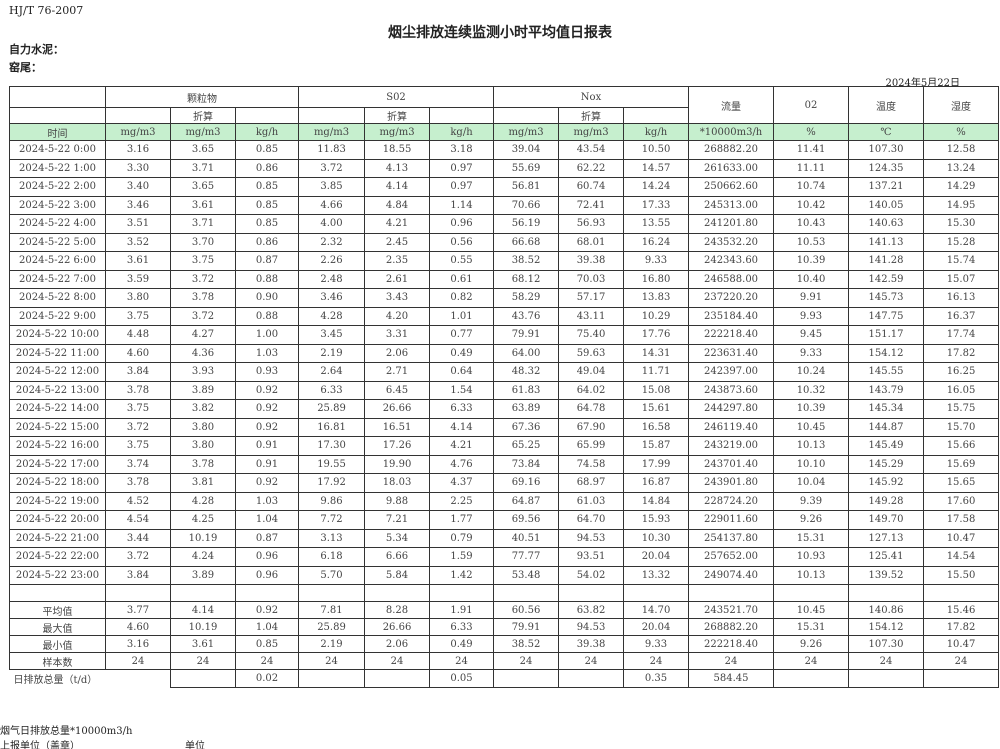 This screenshot has width=1000, height=749. What do you see at coordinates (961, 372) in the screenshot?
I see `table-cell: 16.25` at bounding box center [961, 372].